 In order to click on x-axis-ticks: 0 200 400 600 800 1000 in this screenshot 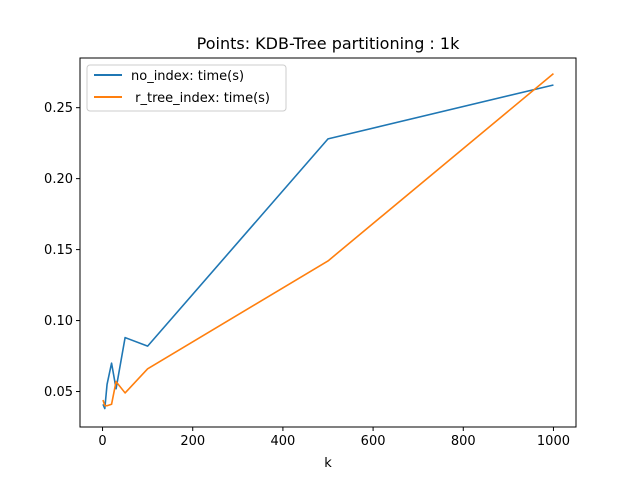, I will do `click(334, 438)`.